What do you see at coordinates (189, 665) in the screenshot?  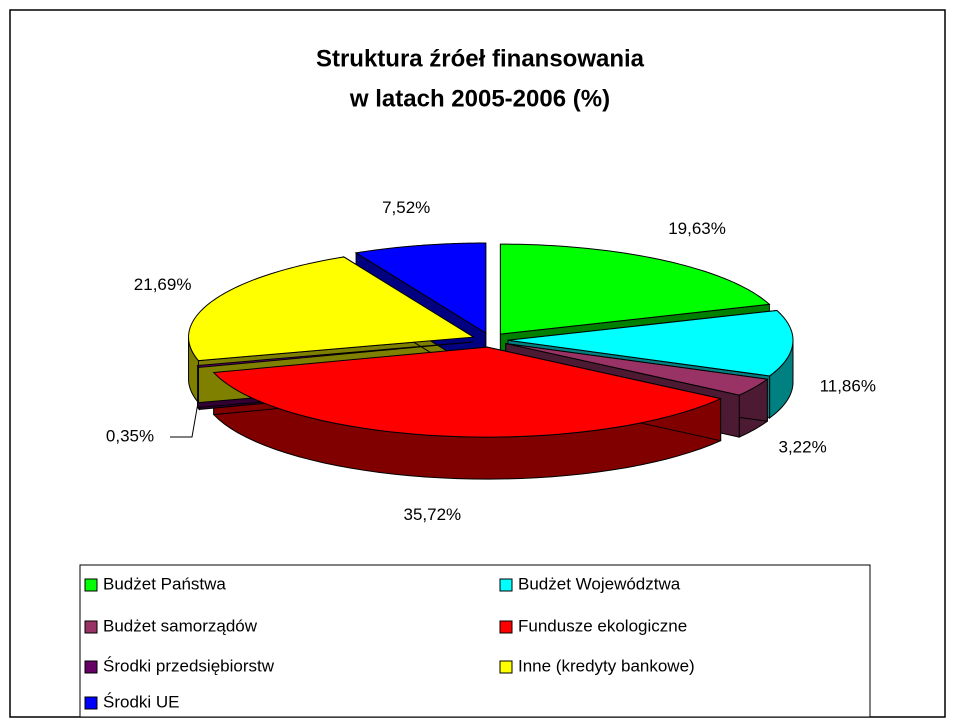 I see `legend-label: Środki przedsiębiorstw` at bounding box center [189, 665].